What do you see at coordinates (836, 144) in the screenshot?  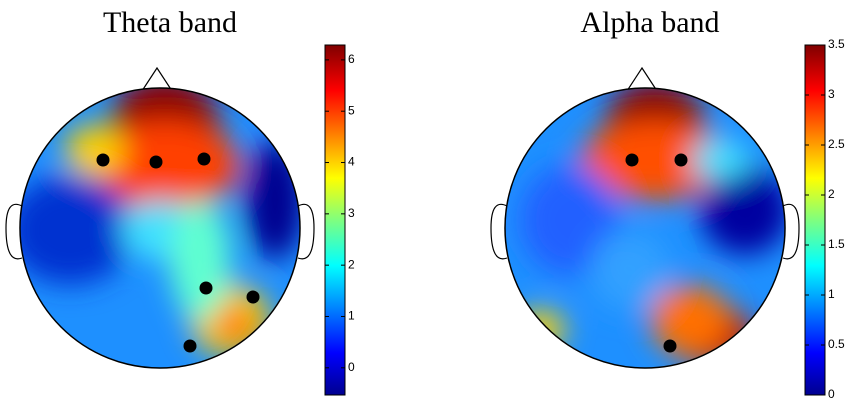 I see `colorbar-tick-label: 2.5` at bounding box center [836, 144].